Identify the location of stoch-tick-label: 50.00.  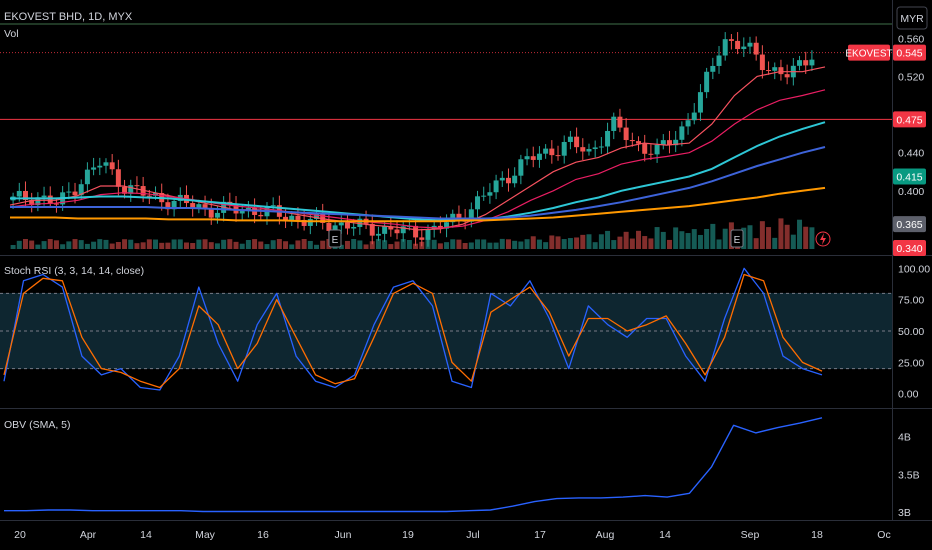
(911, 332).